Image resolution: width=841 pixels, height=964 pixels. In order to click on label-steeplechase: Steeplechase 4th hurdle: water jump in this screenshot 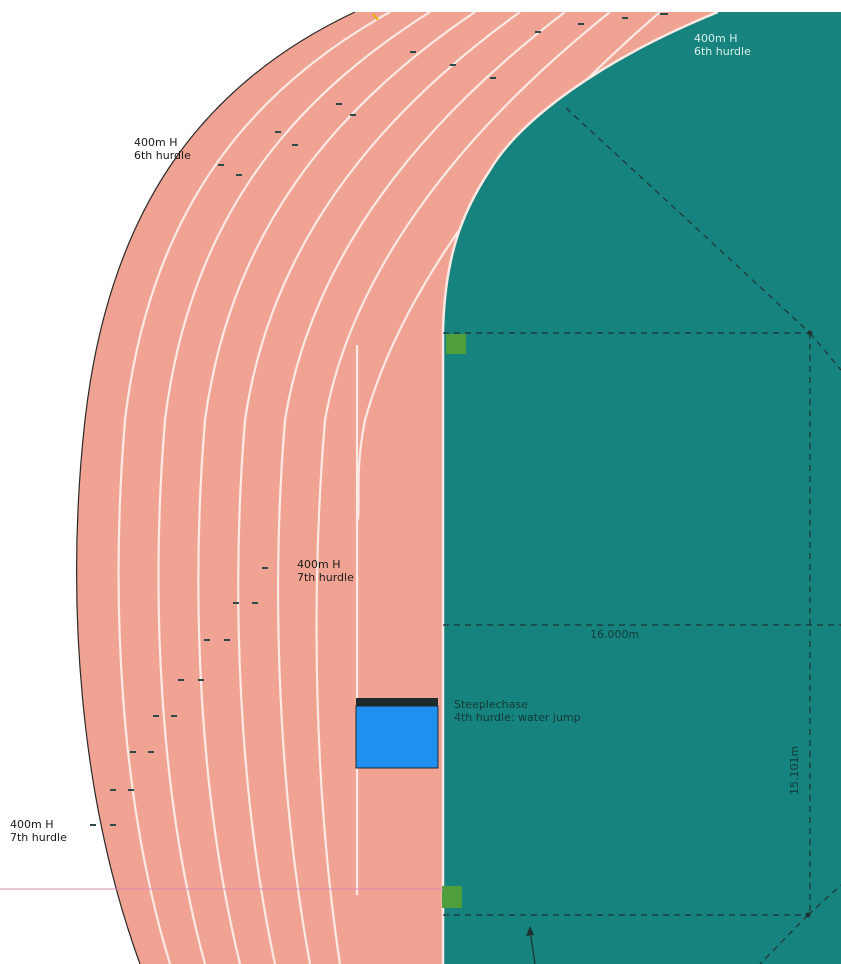, I will do `click(517, 711)`.